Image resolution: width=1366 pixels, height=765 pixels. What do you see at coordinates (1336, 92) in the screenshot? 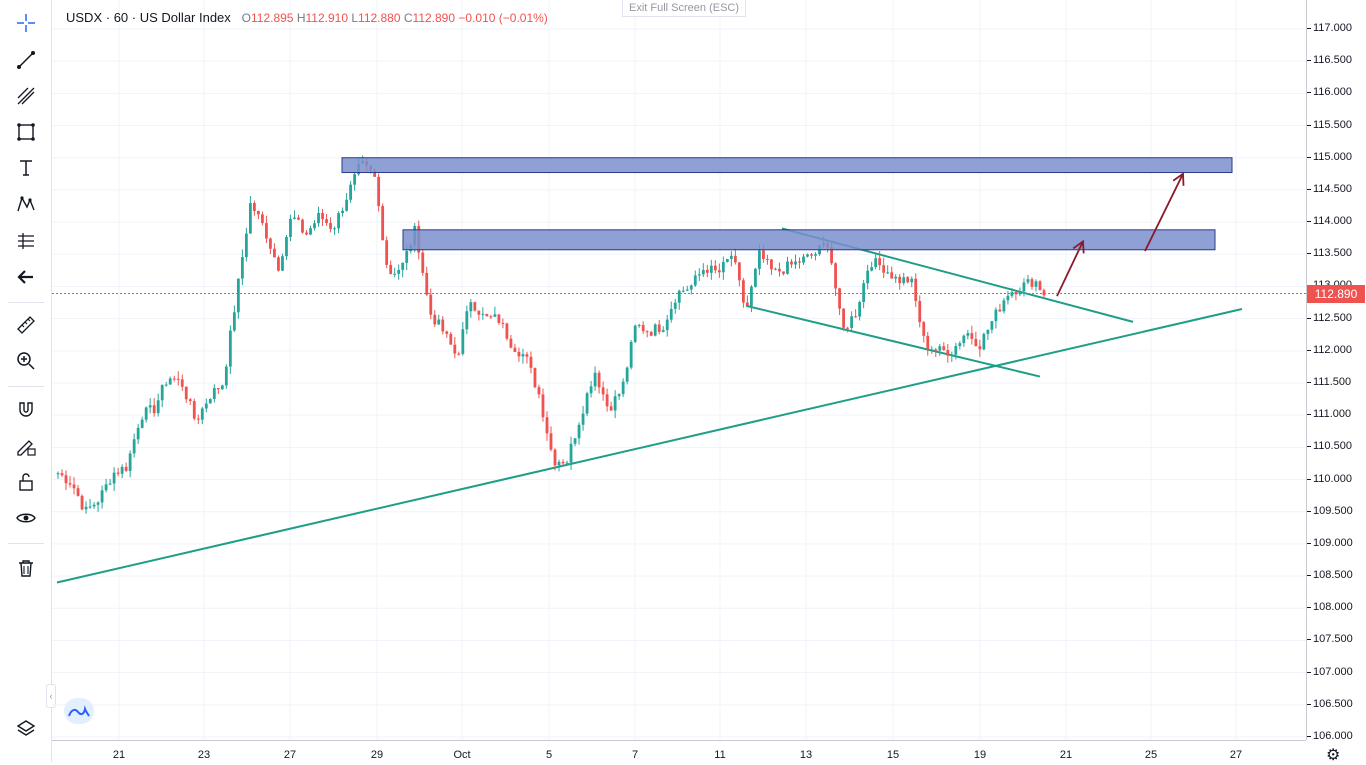
I see `price-tick-label: 116.000` at bounding box center [1336, 92].